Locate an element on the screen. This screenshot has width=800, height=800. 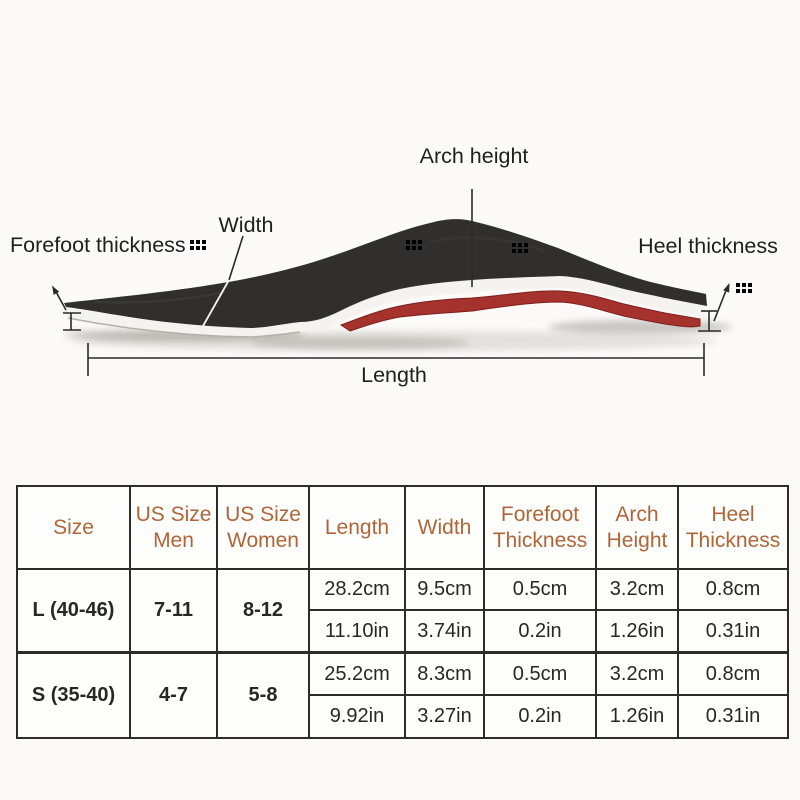
cell-l-forefoot-in: 0.2in is located at coordinates (540, 631).